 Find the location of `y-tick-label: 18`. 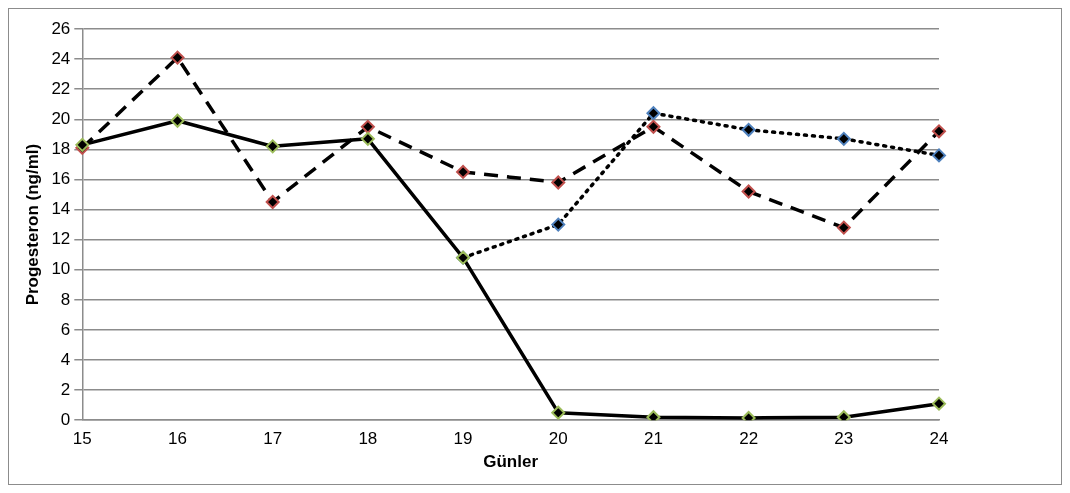

y-tick-label: 18 is located at coordinates (61, 149).